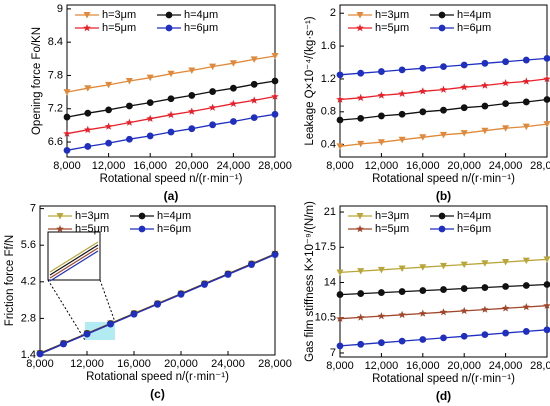 This screenshot has width=550, height=406. What do you see at coordinates (60, 9) in the screenshot?
I see `y-tick-label: 9` at bounding box center [60, 9].